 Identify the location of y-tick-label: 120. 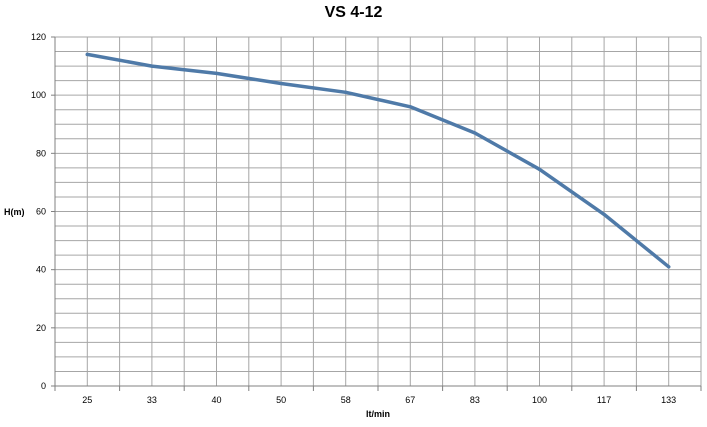
(38, 37).